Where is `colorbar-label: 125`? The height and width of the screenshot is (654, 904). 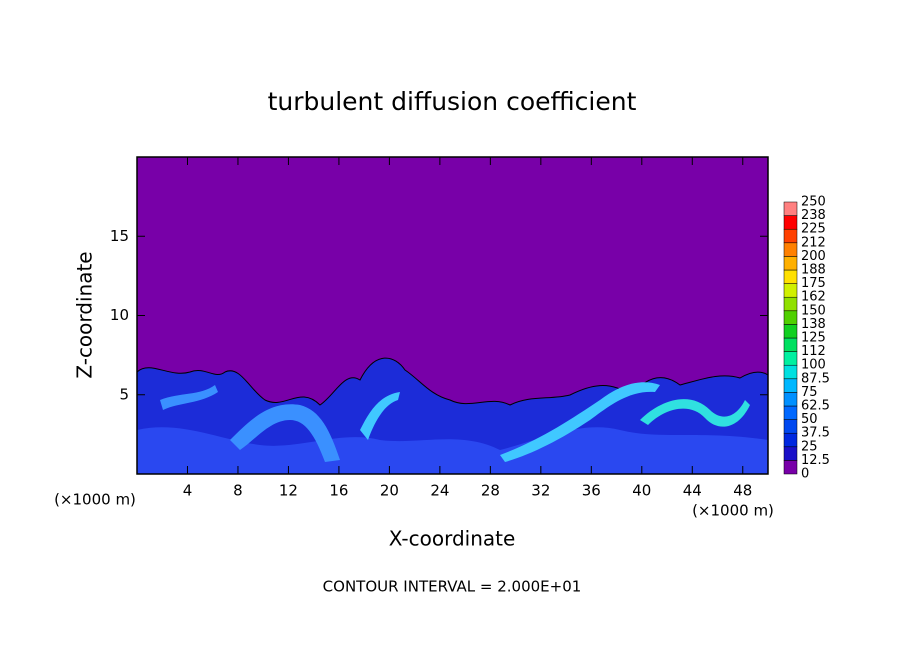
colorbar-label: 125 is located at coordinates (813, 338).